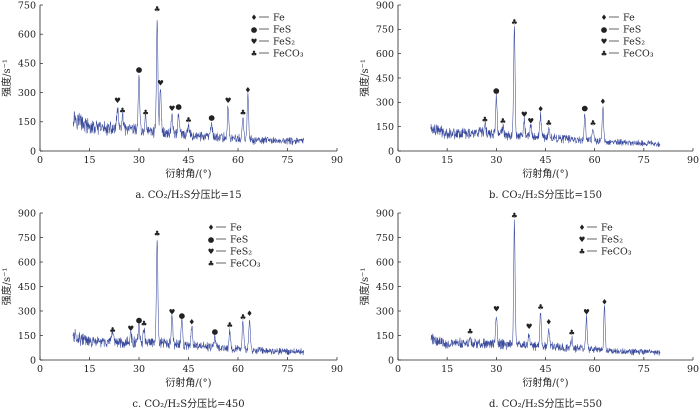  What do you see at coordinates (632, 29) in the screenshot?
I see `legend-label: FeS` at bounding box center [632, 29].